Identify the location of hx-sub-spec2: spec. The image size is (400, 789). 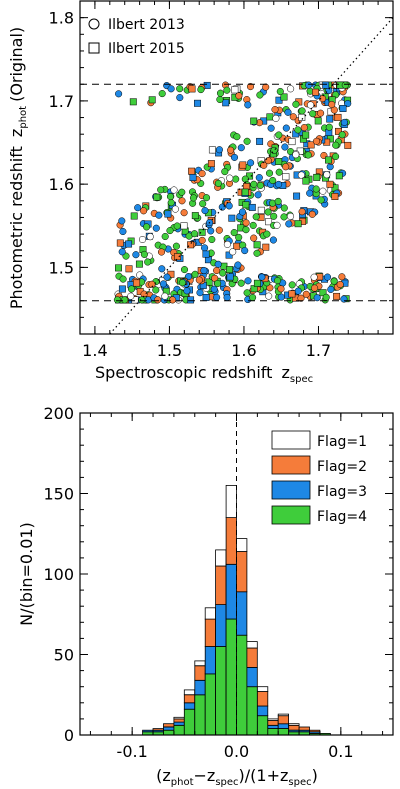
(299, 782).